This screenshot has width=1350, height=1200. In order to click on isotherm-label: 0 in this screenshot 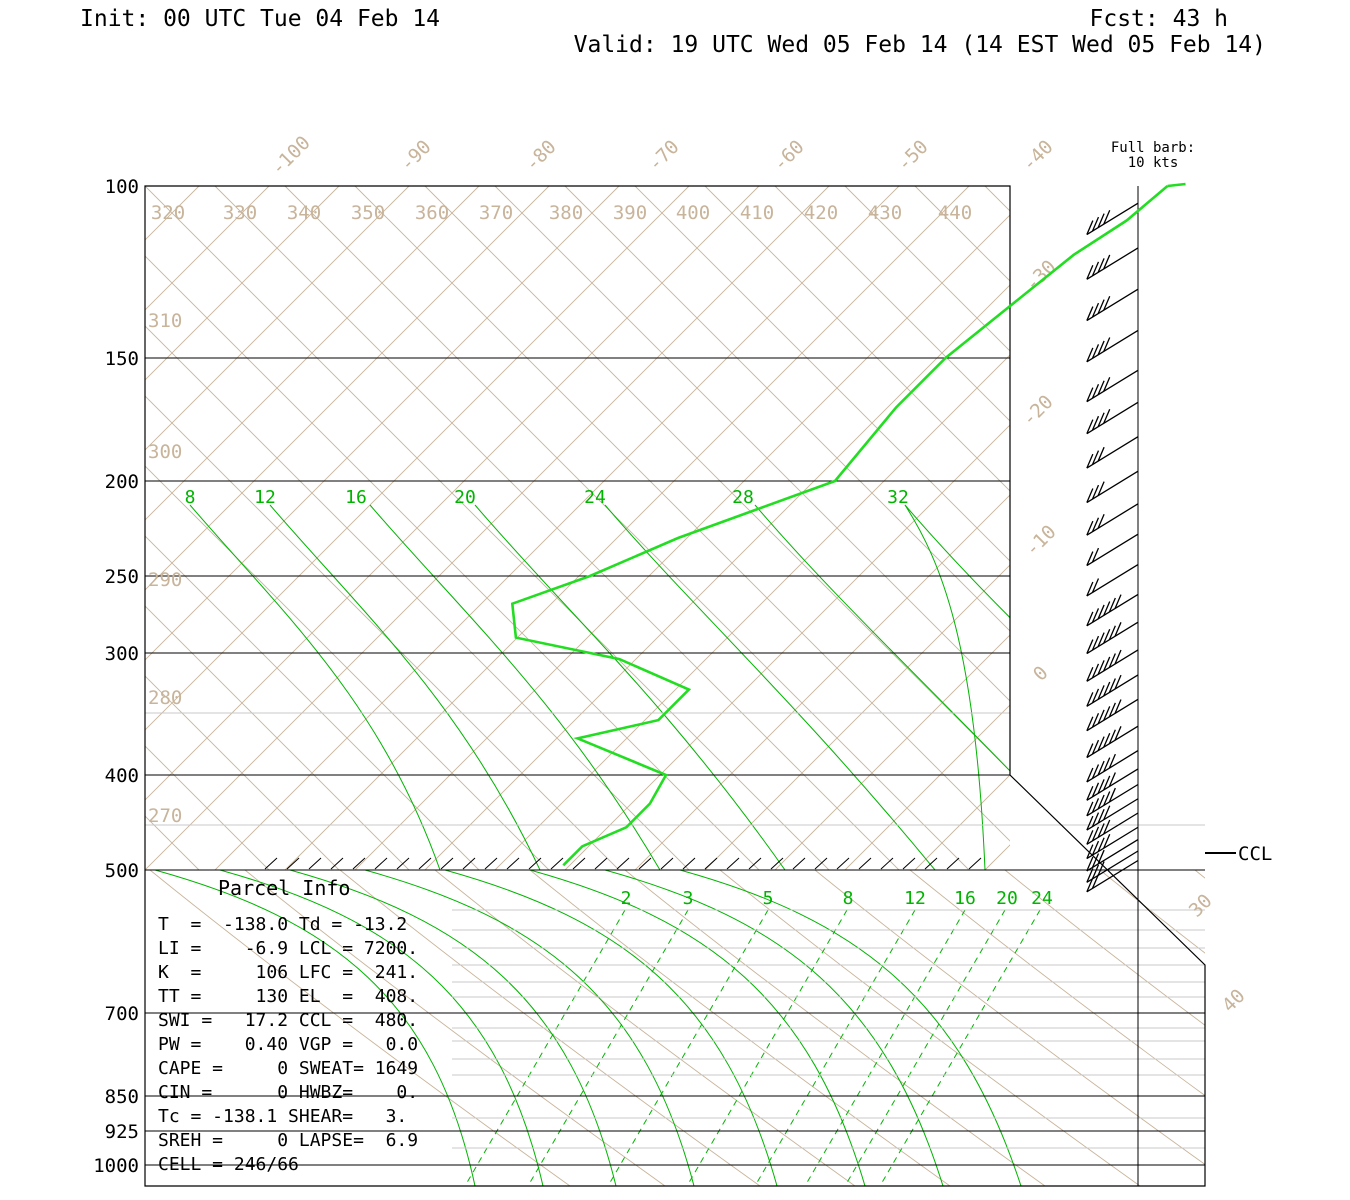, I will do `click(1041, 674)`.